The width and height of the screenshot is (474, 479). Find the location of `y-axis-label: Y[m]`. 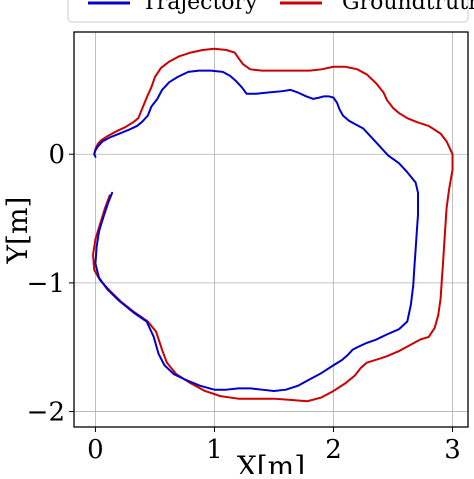

y-axis-label: Y[m] is located at coordinates (17, 231).